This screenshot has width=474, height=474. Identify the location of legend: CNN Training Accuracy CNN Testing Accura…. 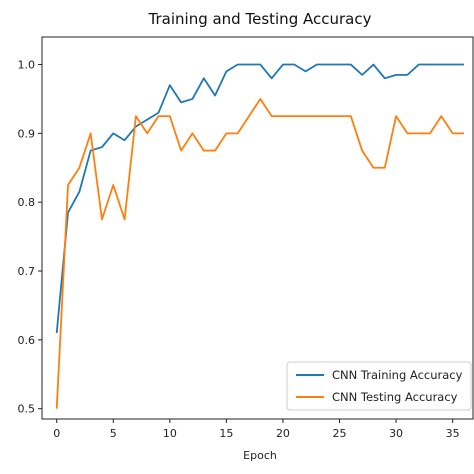
(379, 386).